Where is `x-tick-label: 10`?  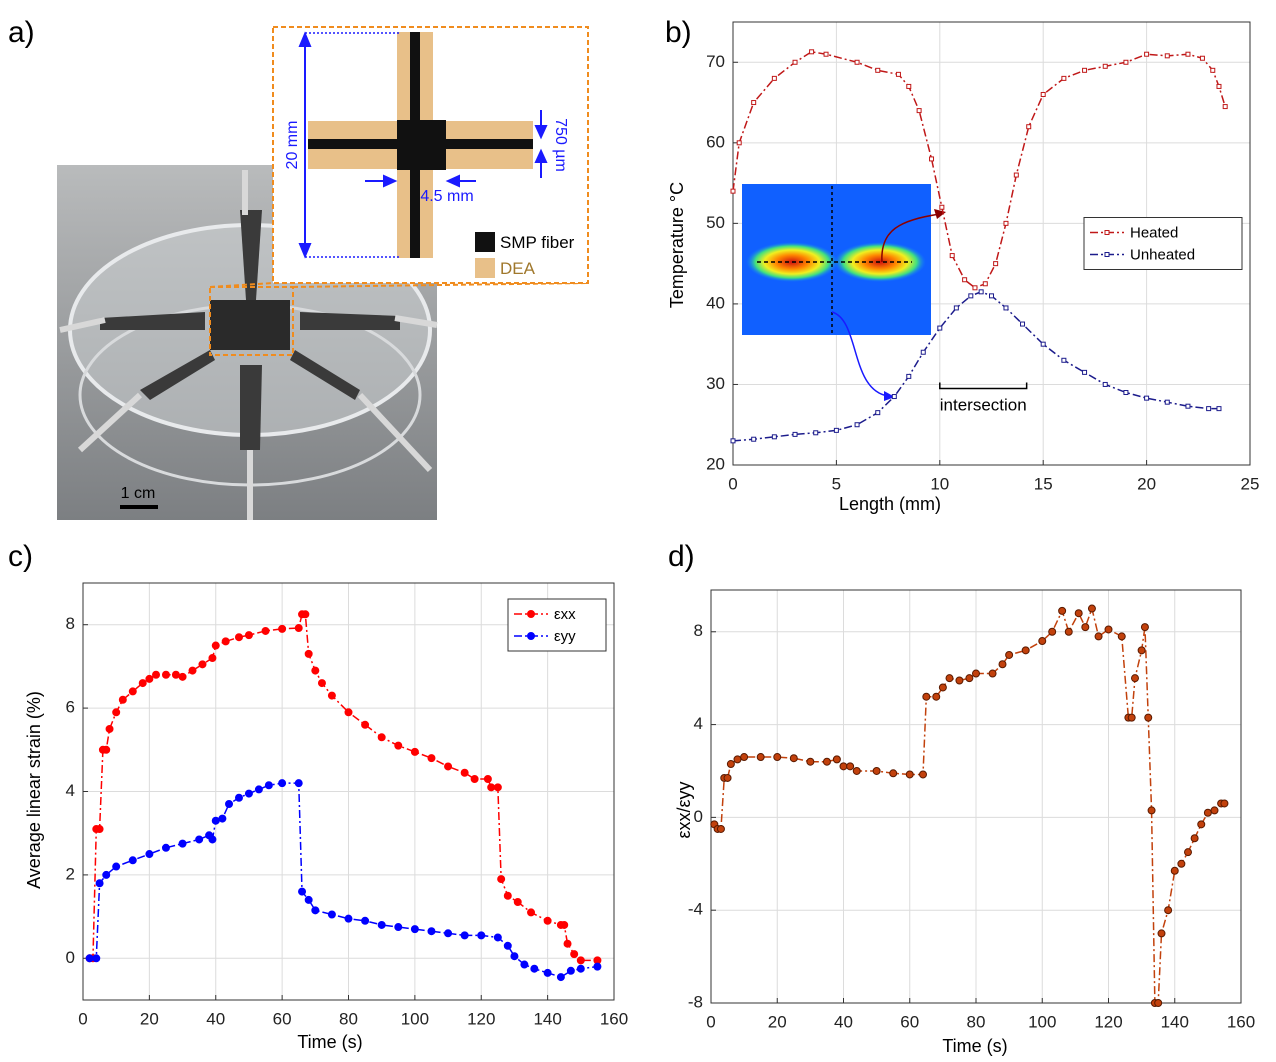
x-tick-label: 10 is located at coordinates (939, 483).